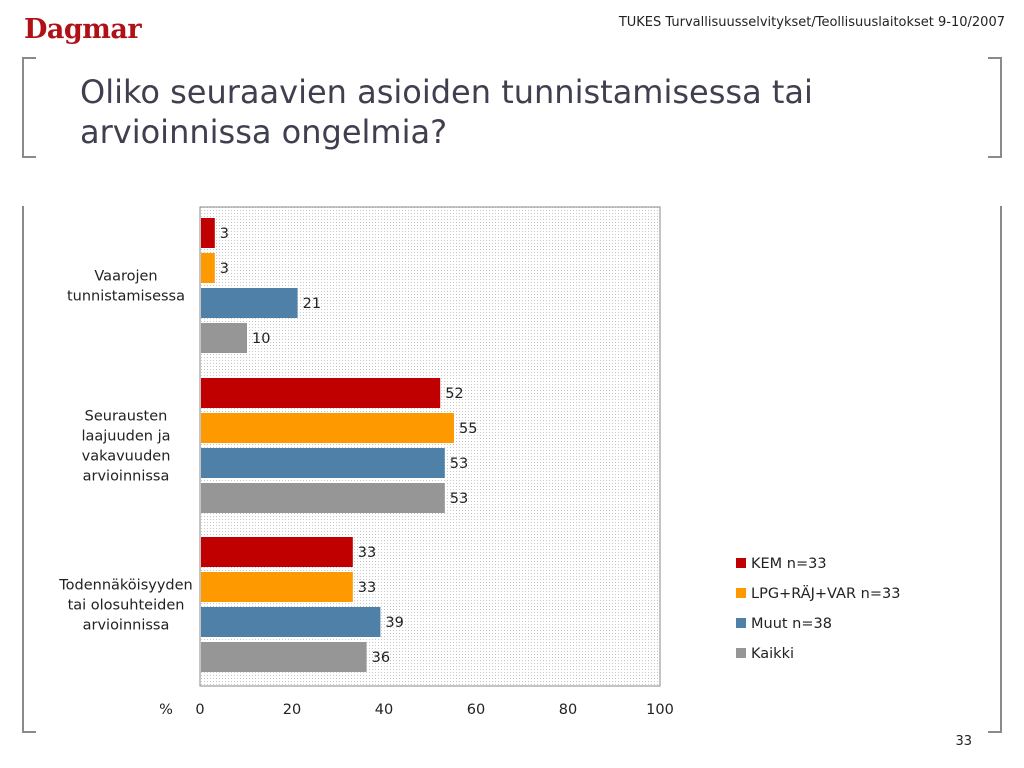 The height and width of the screenshot is (768, 1024). Describe the element at coordinates (995, 732) in the screenshot. I see `frame-right-bottom-tick` at that location.